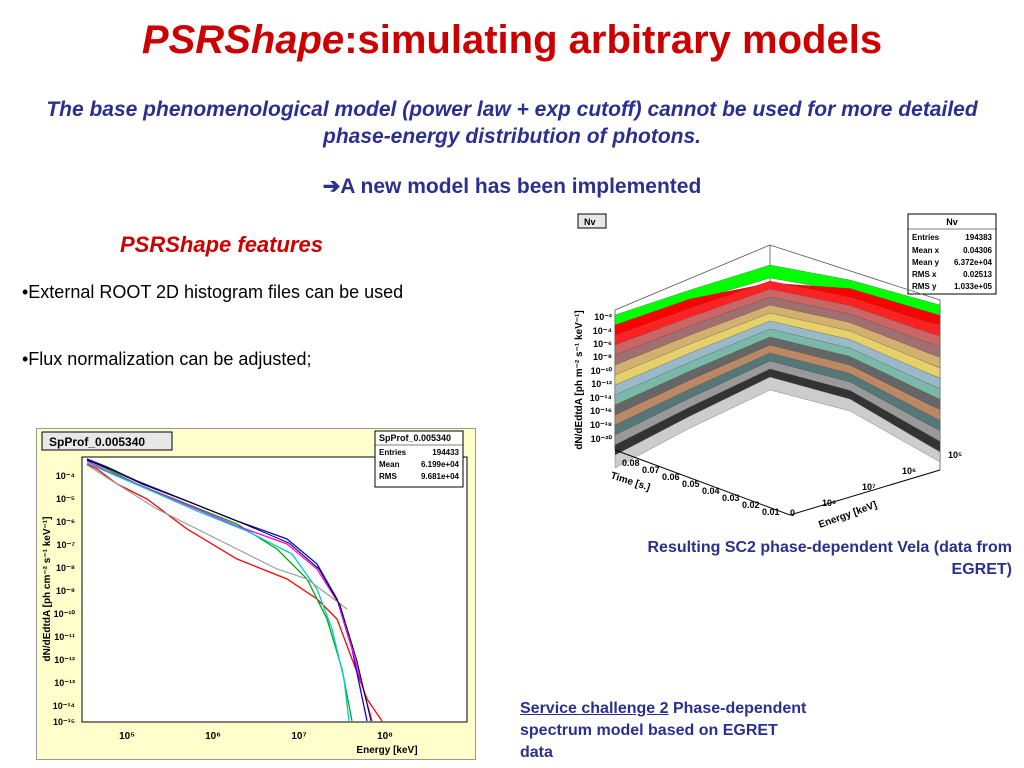 This screenshot has height=768, width=1024. I want to click on lego-front-edges, so click(777, 482).